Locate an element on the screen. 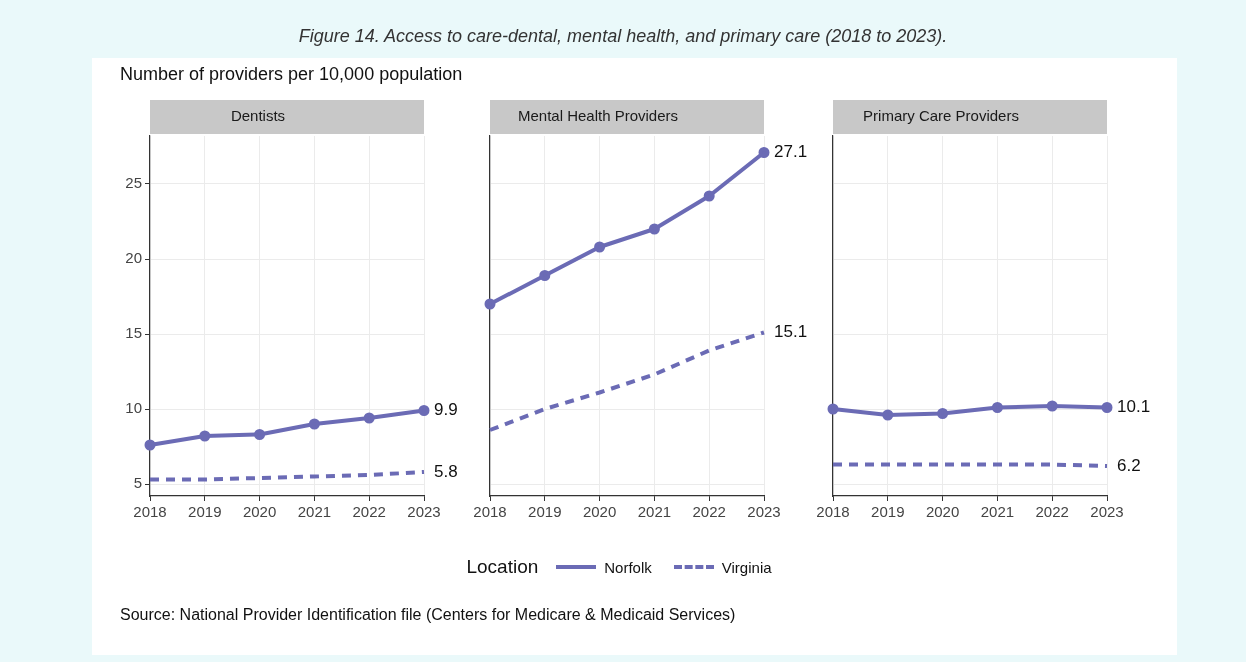 Image resolution: width=1246 pixels, height=662 pixels. y-tick-label: 10 is located at coordinates (133, 408).